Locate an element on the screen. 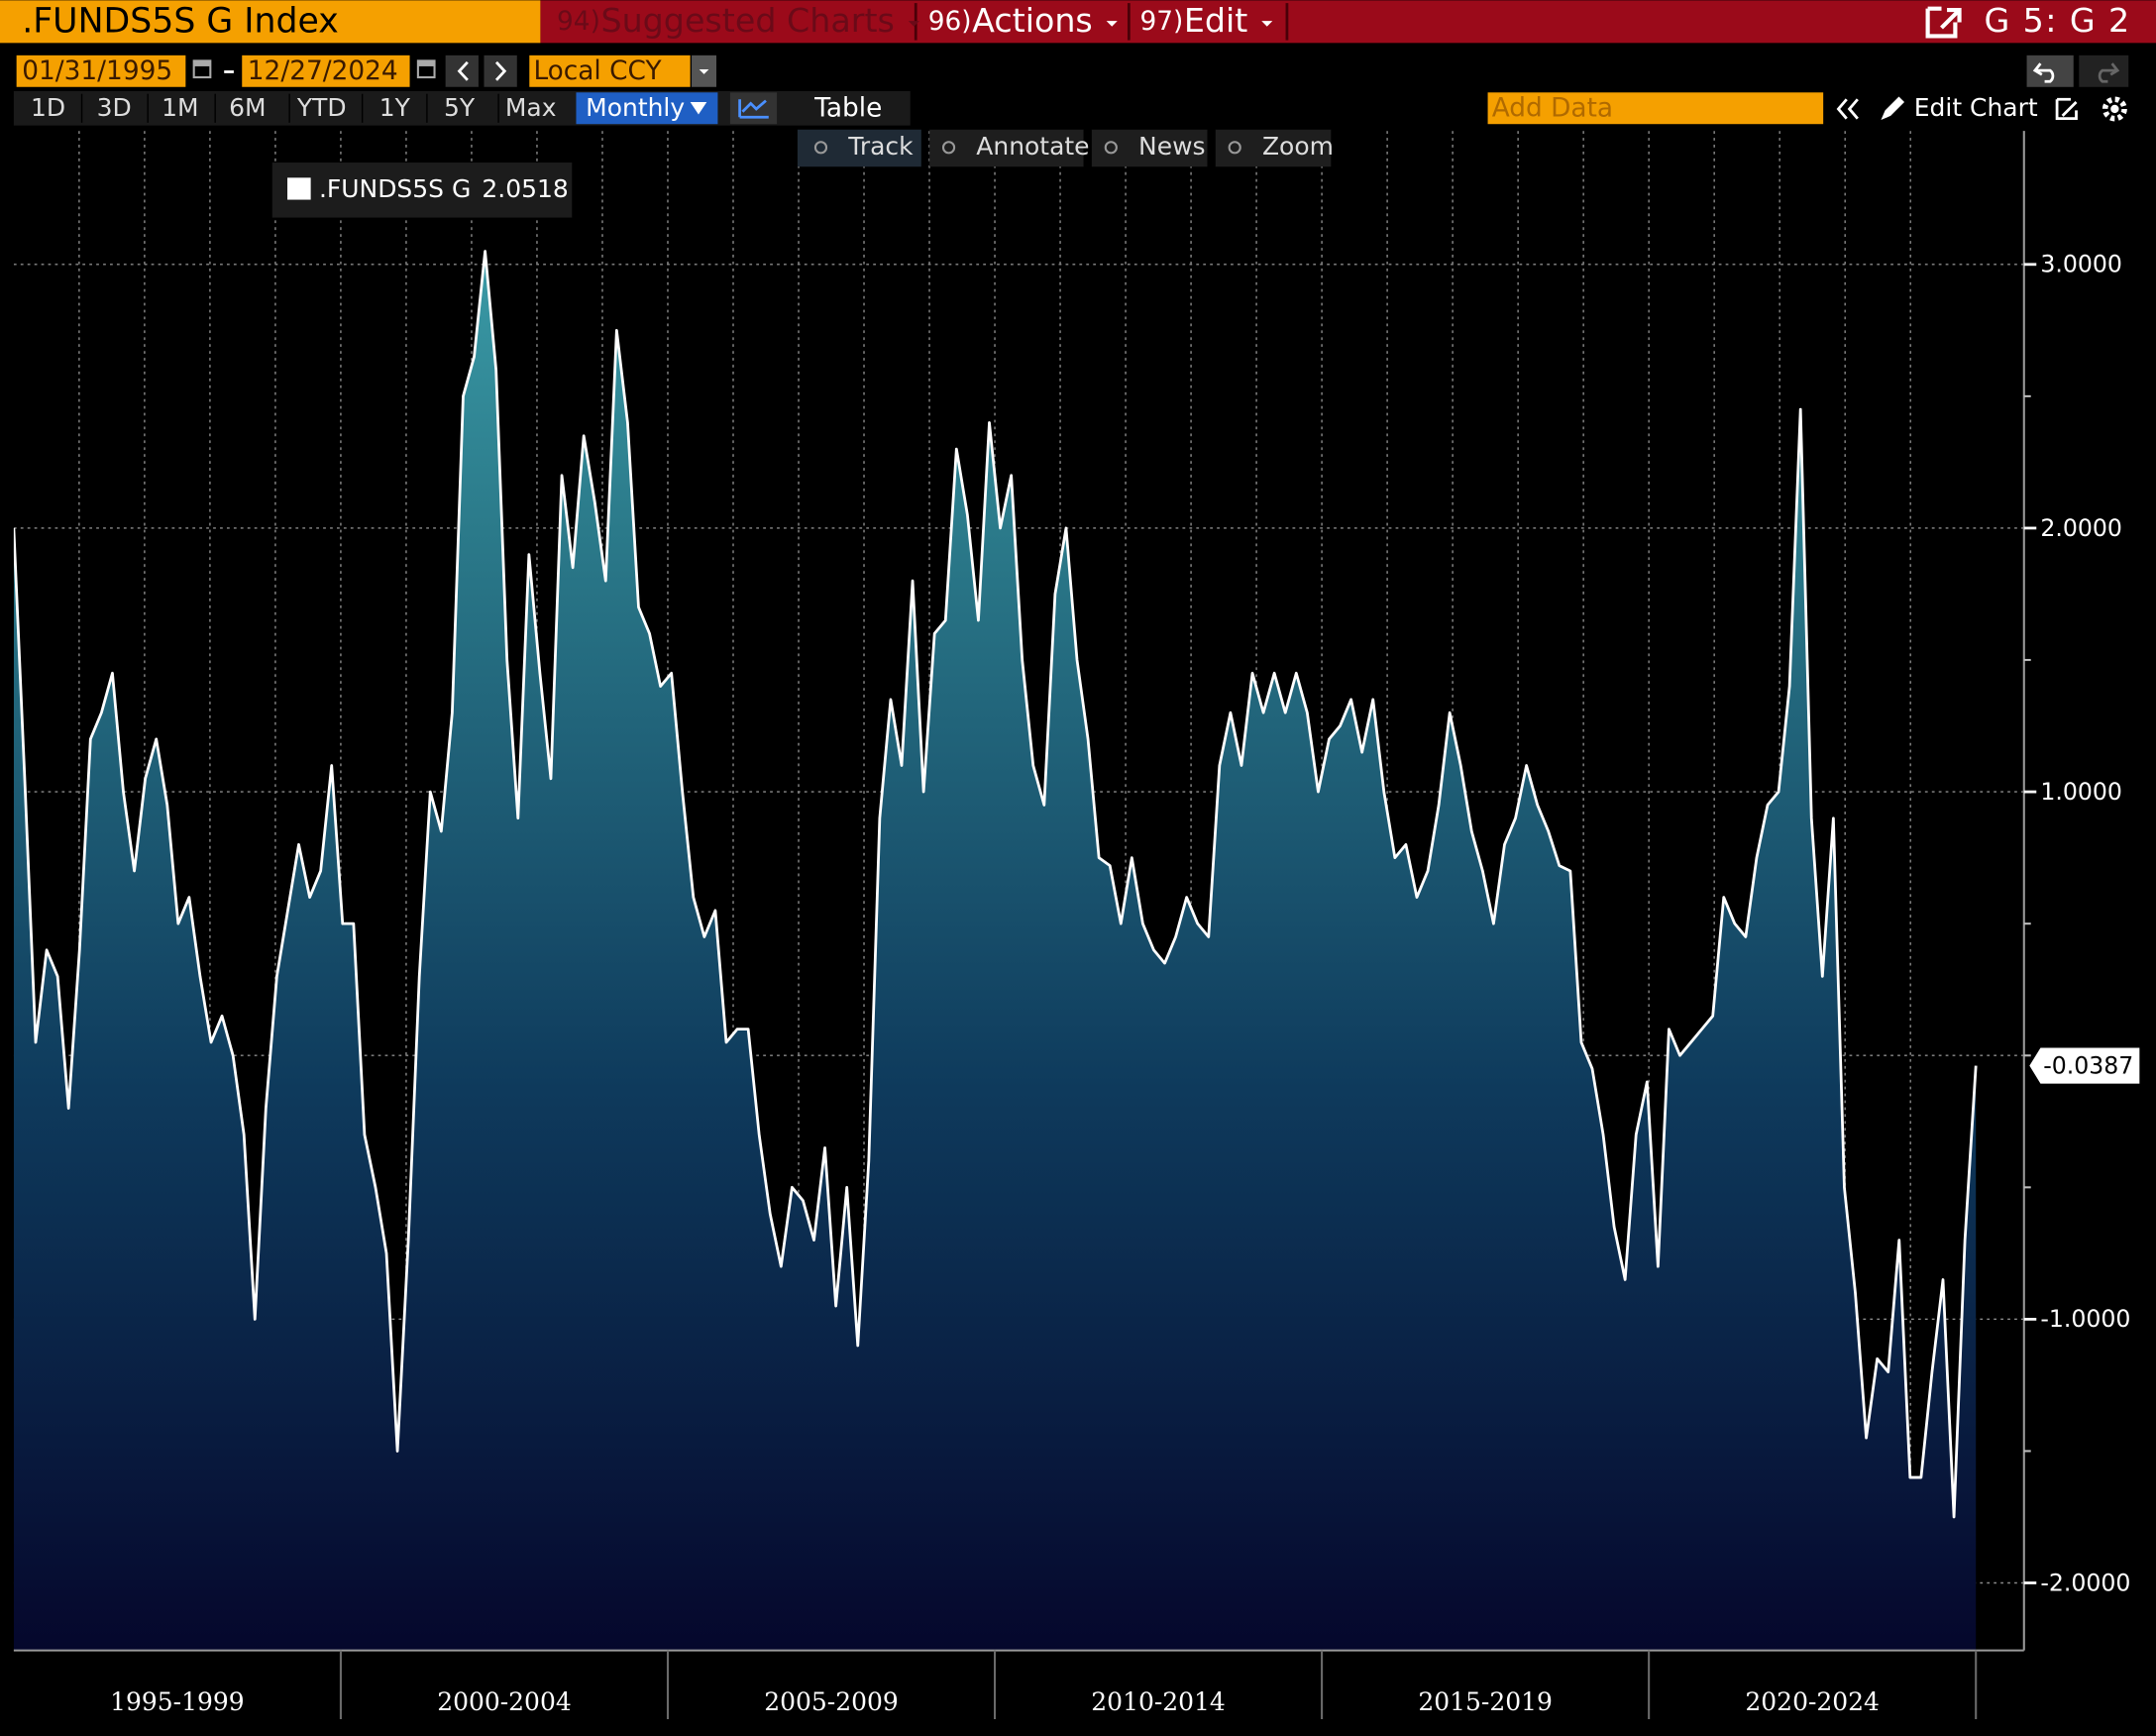 Image resolution: width=2156 pixels, height=1736 pixels. start-date-box is located at coordinates (101, 70).